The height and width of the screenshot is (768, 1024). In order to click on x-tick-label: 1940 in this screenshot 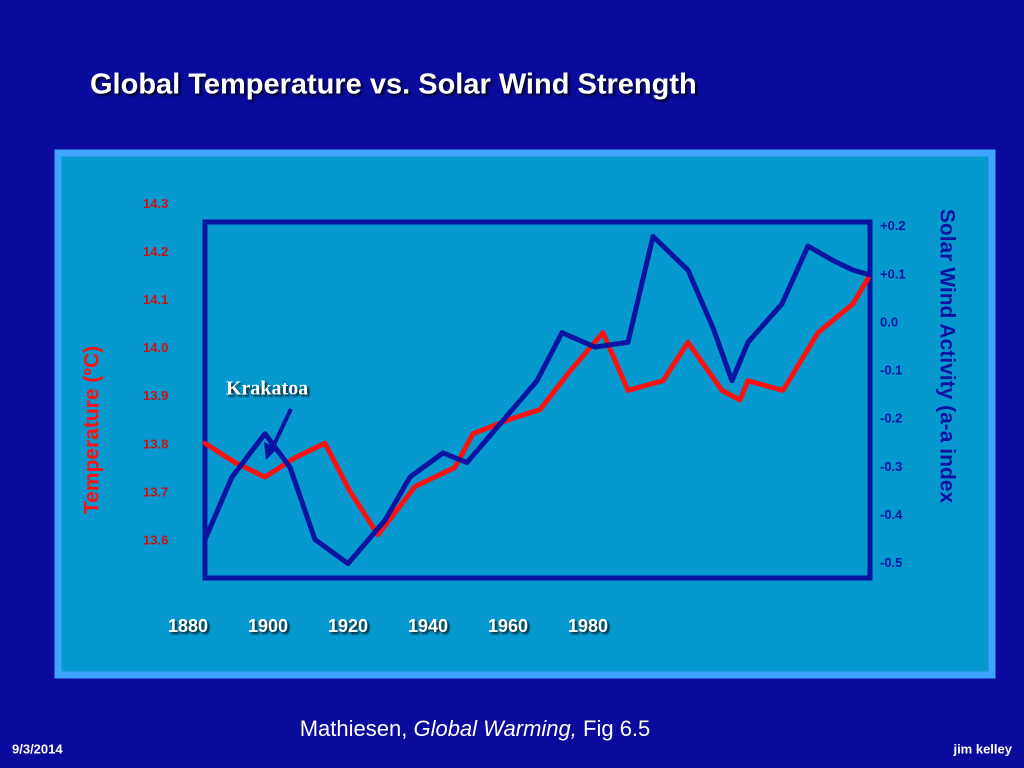, I will do `click(428, 626)`.